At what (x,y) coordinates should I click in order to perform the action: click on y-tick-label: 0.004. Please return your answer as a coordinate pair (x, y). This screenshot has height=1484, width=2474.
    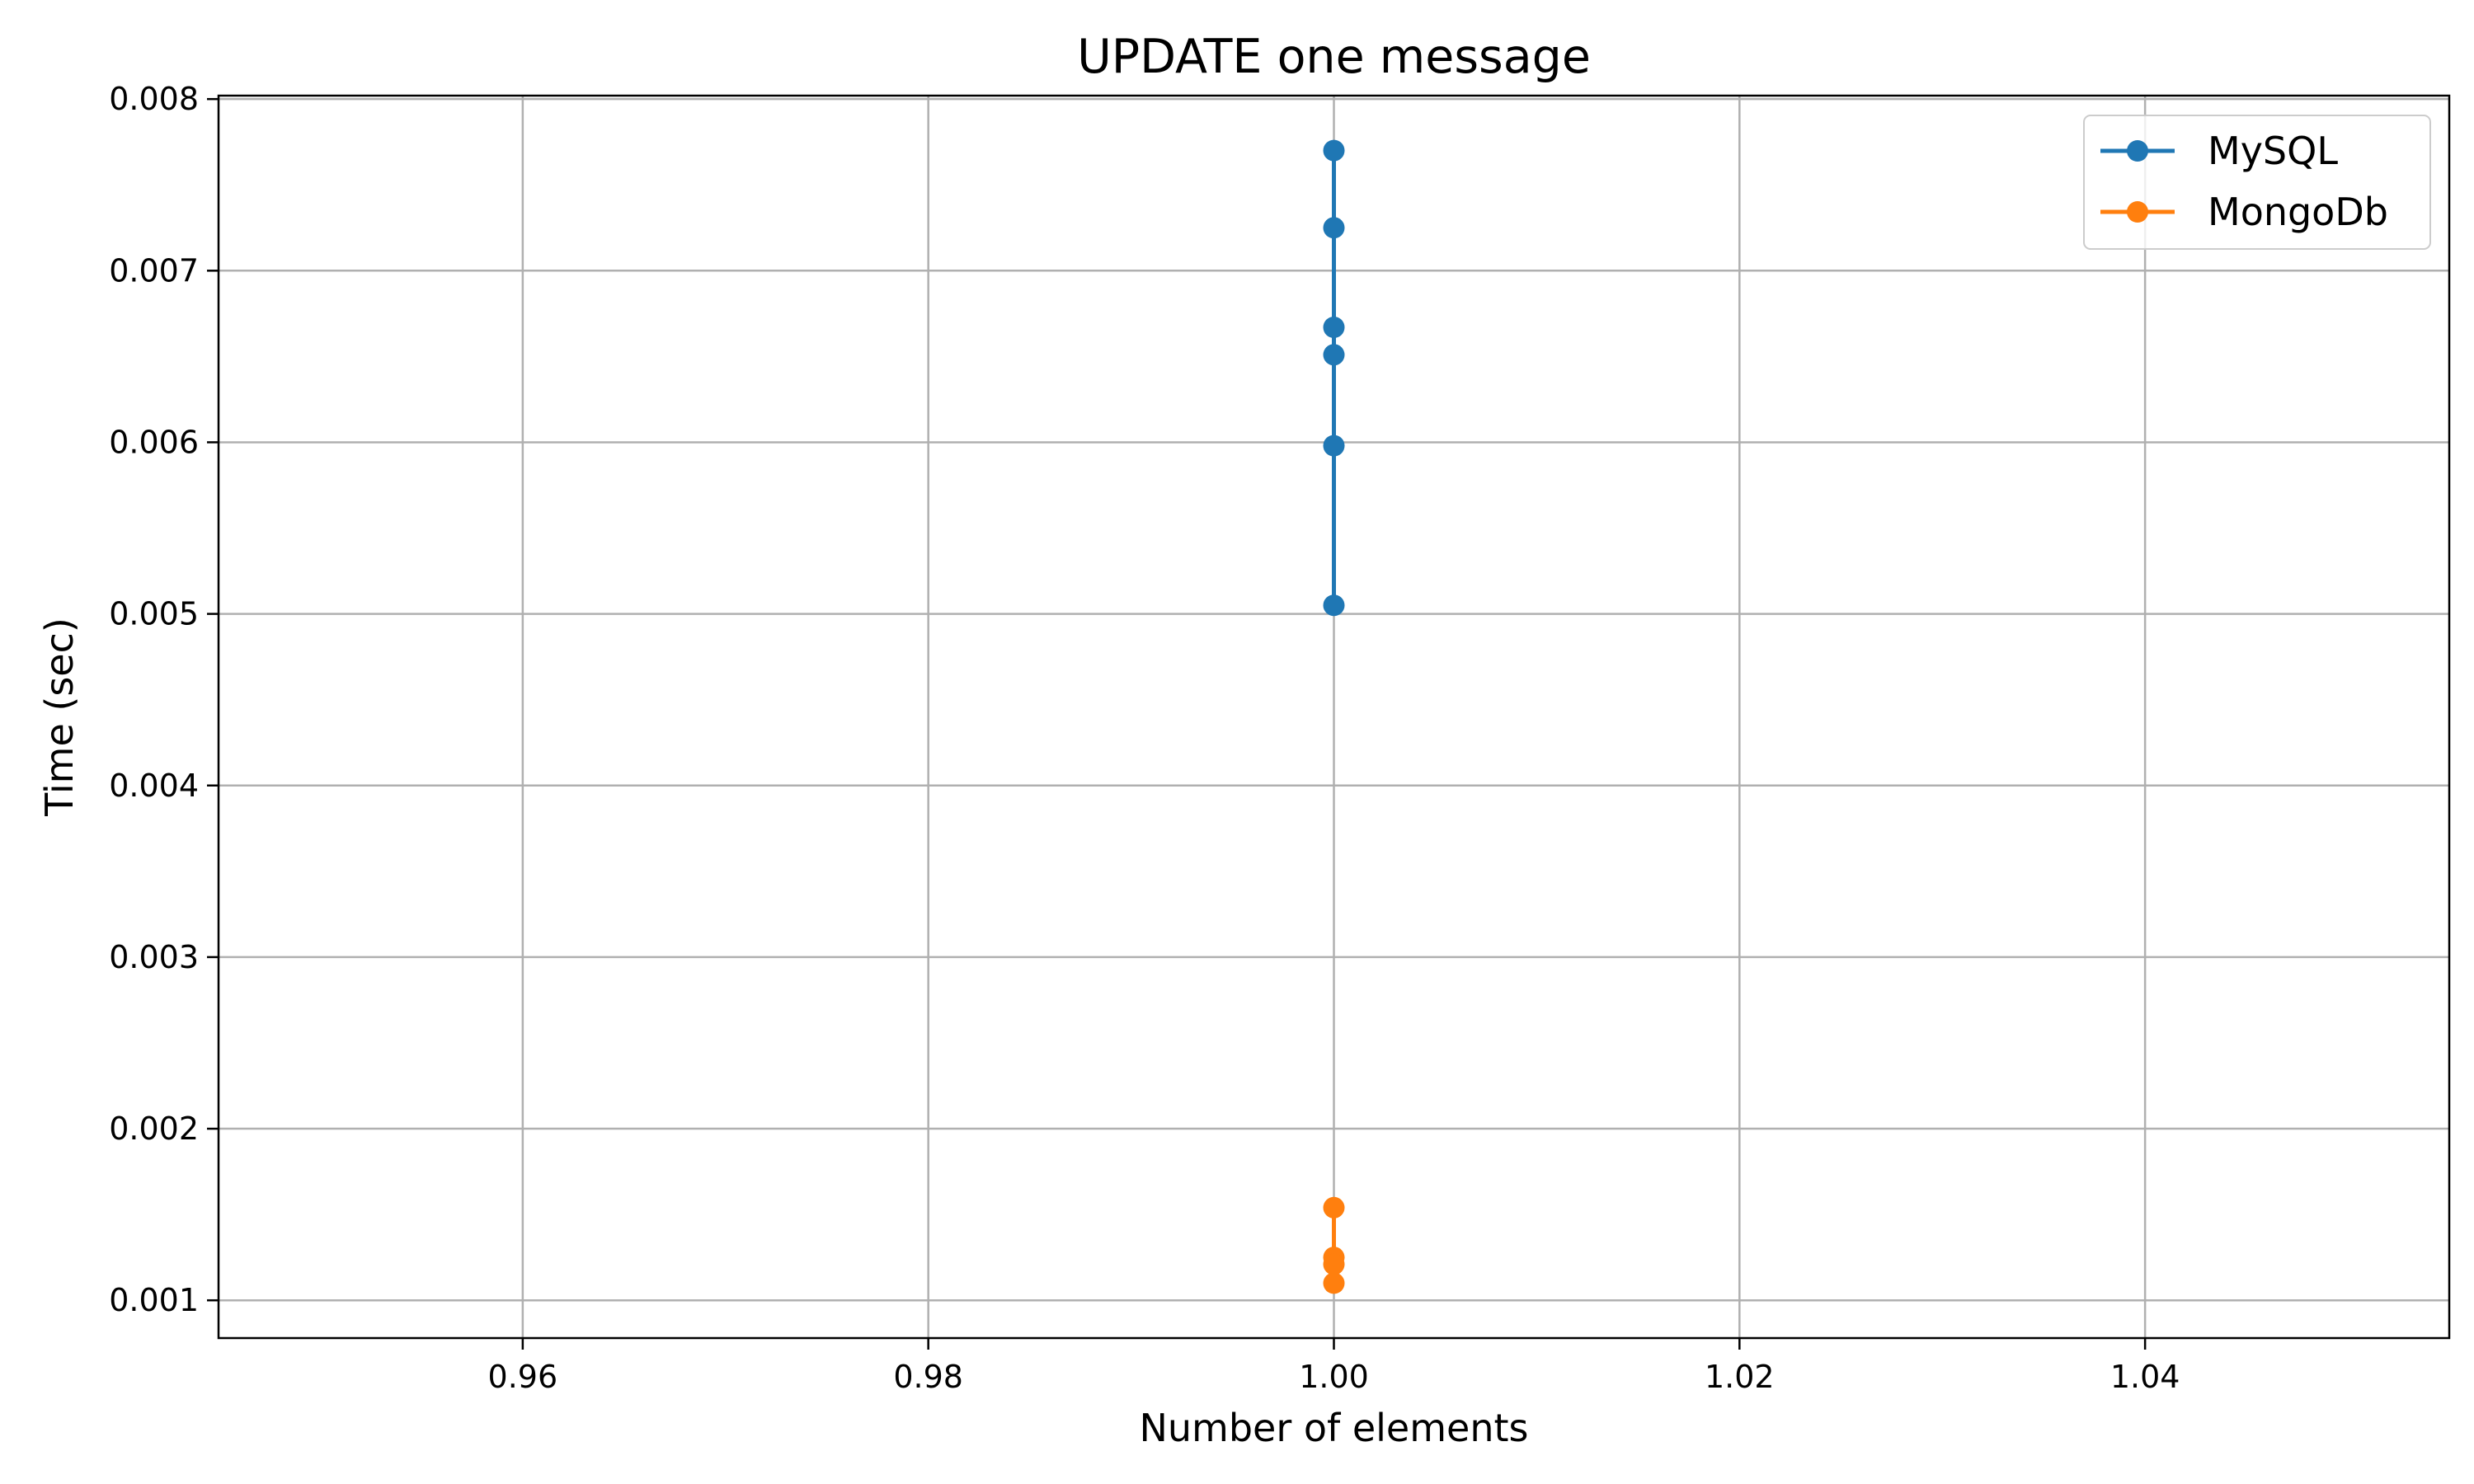
    Looking at the image, I should click on (154, 786).